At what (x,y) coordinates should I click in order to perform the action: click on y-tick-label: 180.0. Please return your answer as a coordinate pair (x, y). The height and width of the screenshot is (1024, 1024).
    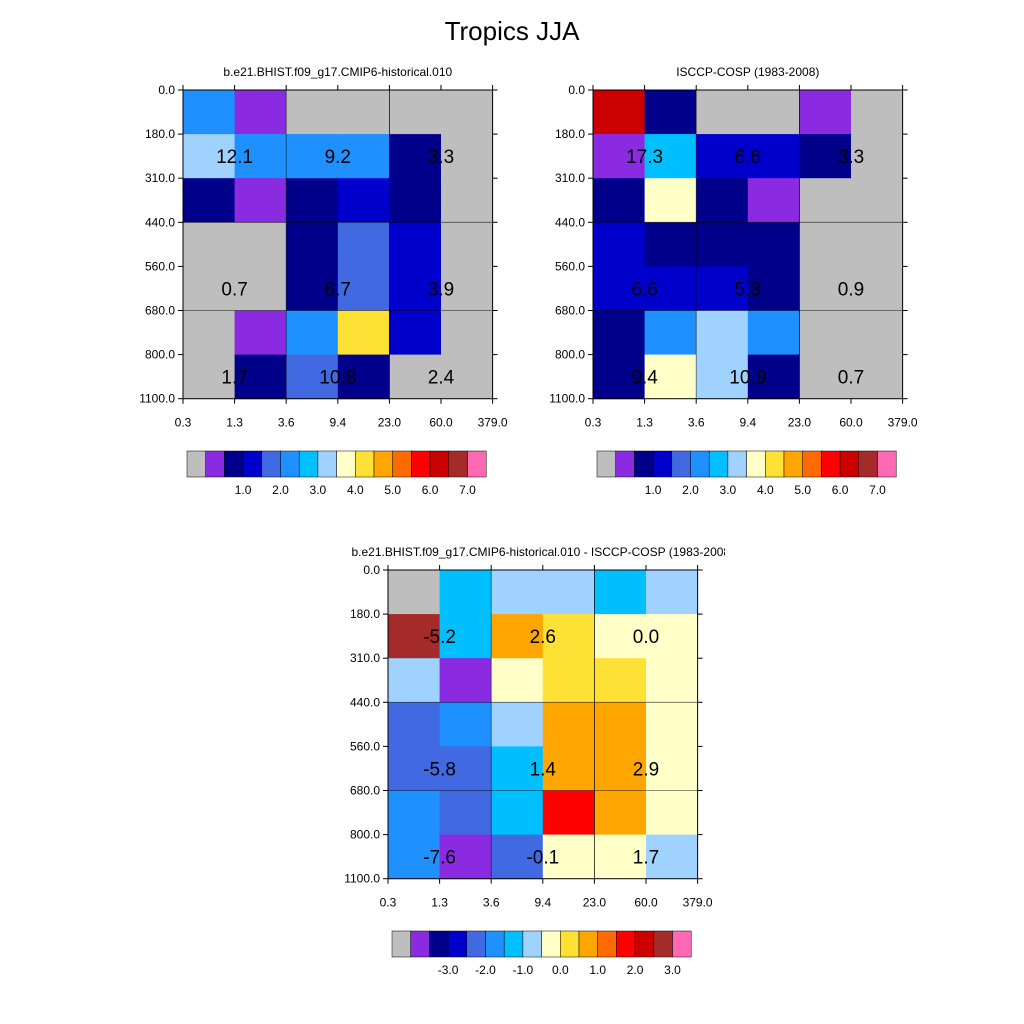
    Looking at the image, I should click on (365, 614).